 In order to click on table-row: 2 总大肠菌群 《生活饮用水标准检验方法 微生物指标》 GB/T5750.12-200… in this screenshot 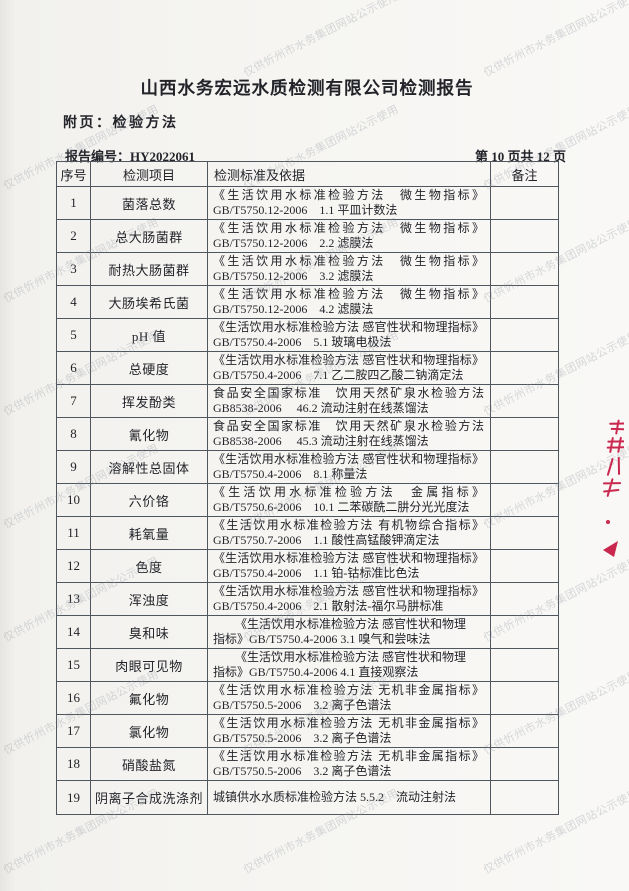, I will do `click(307, 236)`.